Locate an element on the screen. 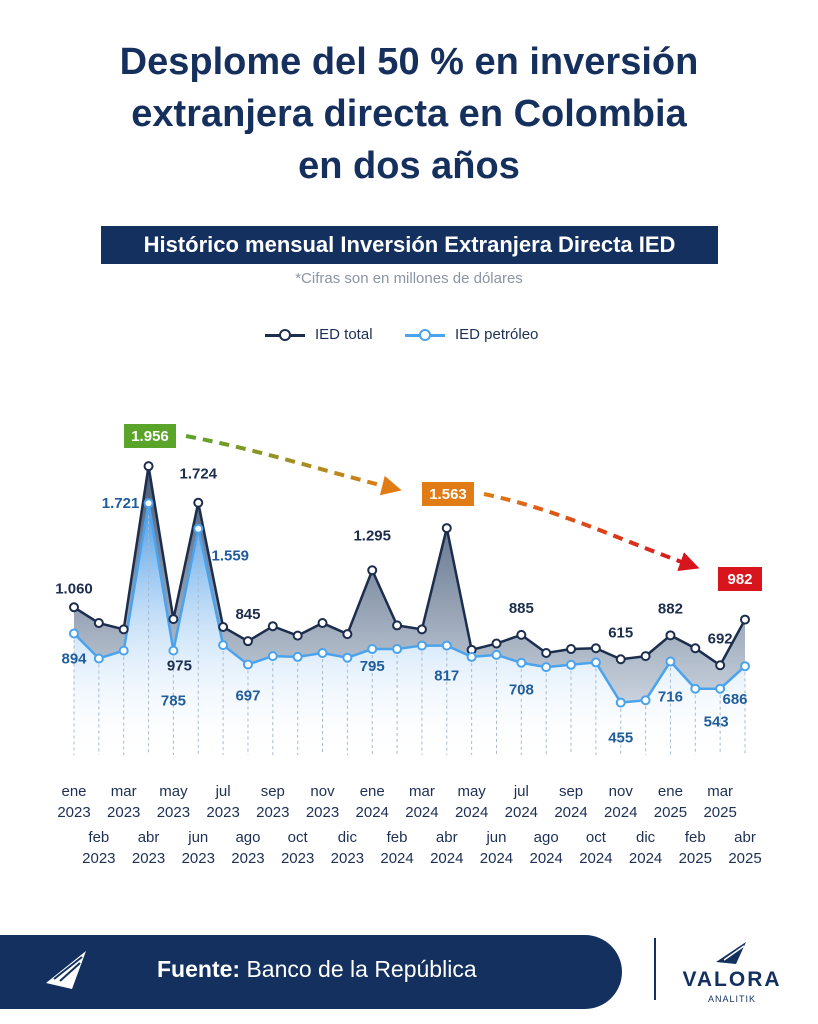 The height and width of the screenshot is (1024, 818). highlight-label: 1.956 is located at coordinates (150, 436).